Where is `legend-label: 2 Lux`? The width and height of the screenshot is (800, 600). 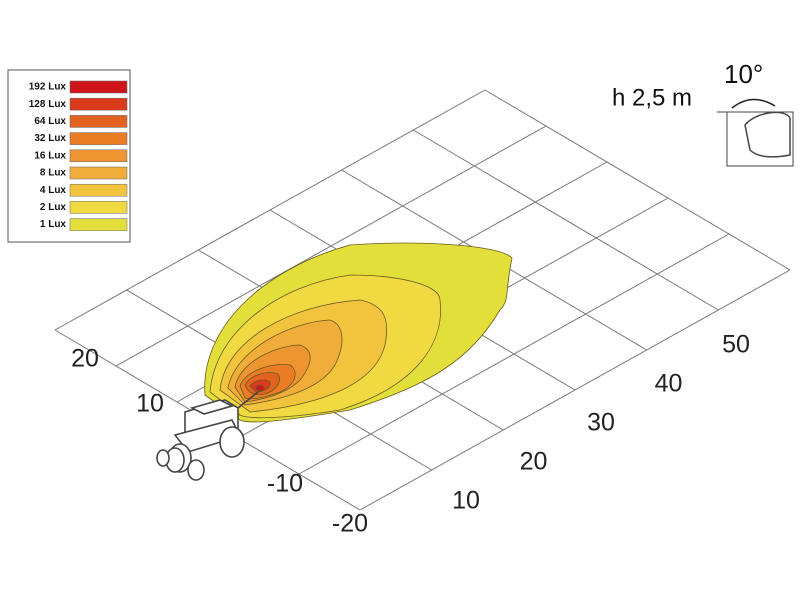 legend-label: 2 Lux is located at coordinates (53, 207).